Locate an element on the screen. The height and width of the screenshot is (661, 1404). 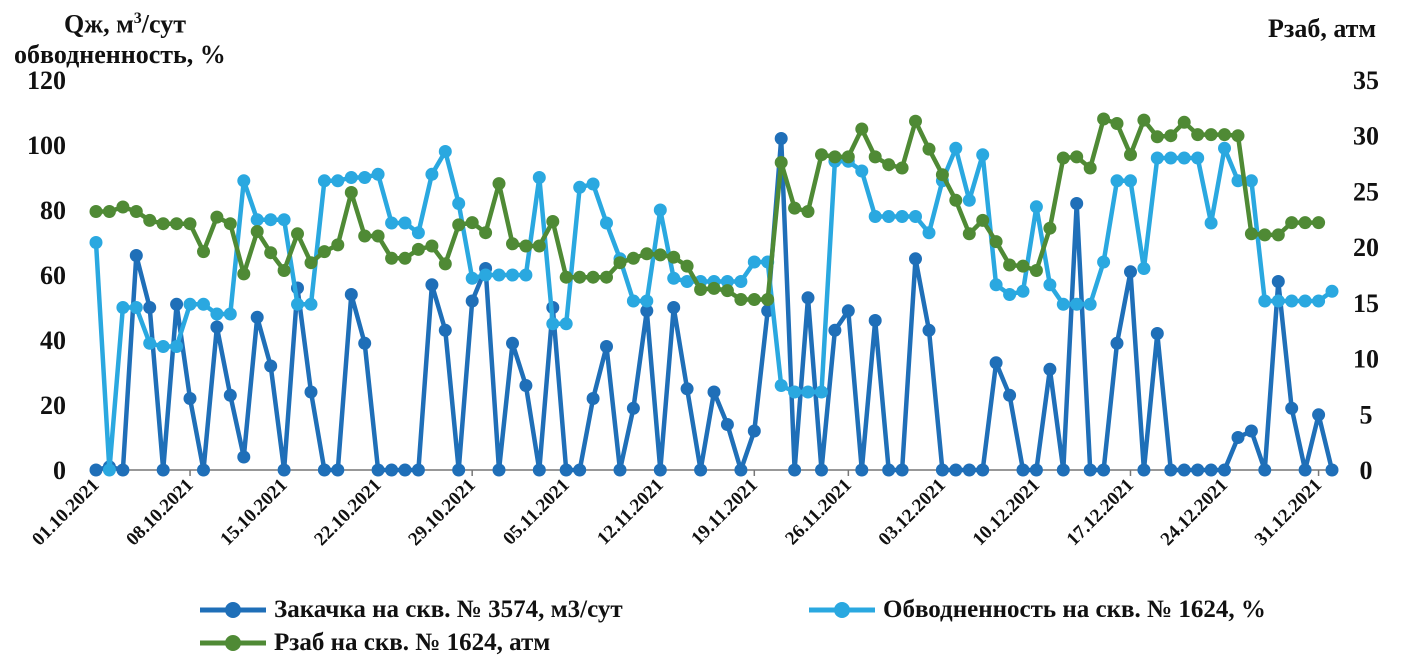
right-tick-label: 10 is located at coordinates (1366, 359).